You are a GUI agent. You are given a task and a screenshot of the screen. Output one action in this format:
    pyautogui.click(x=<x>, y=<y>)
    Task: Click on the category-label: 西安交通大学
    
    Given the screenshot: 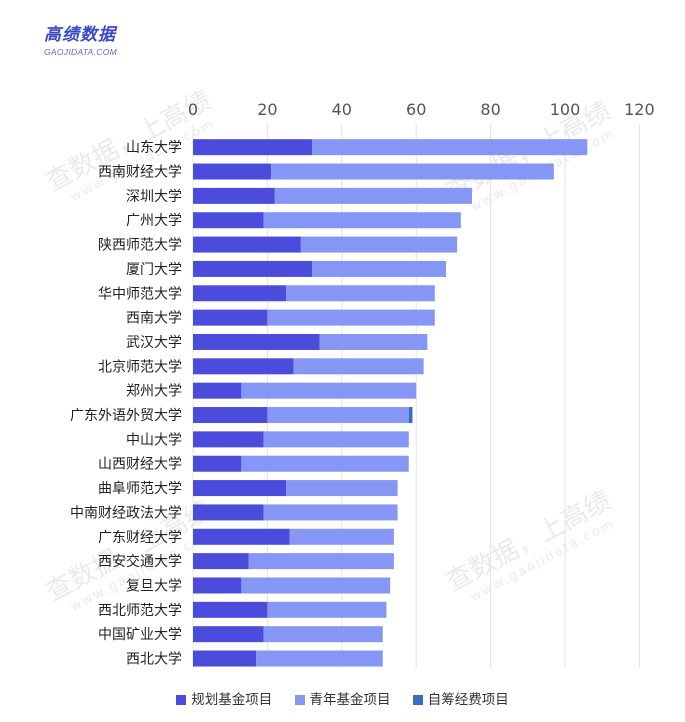 What is the action you would take?
    pyautogui.click(x=140, y=561)
    